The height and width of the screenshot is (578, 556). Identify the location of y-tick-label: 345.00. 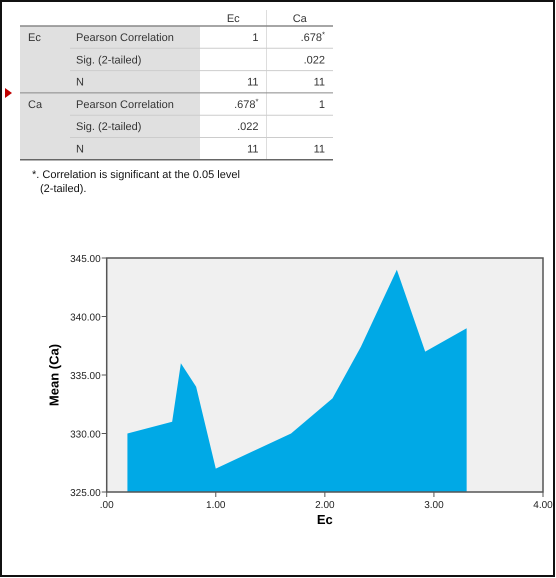
(86, 259).